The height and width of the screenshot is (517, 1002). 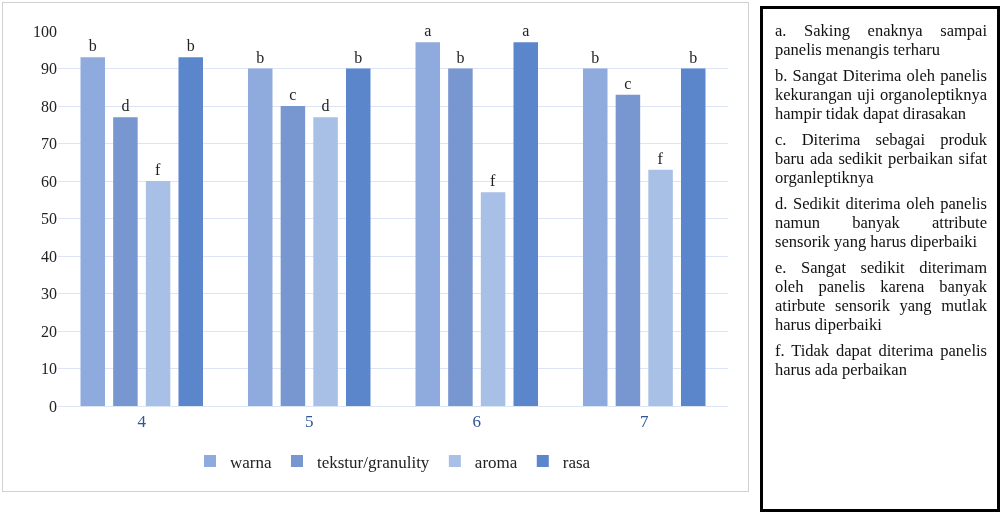 I want to click on y-tick-label: 0, so click(x=53, y=406).